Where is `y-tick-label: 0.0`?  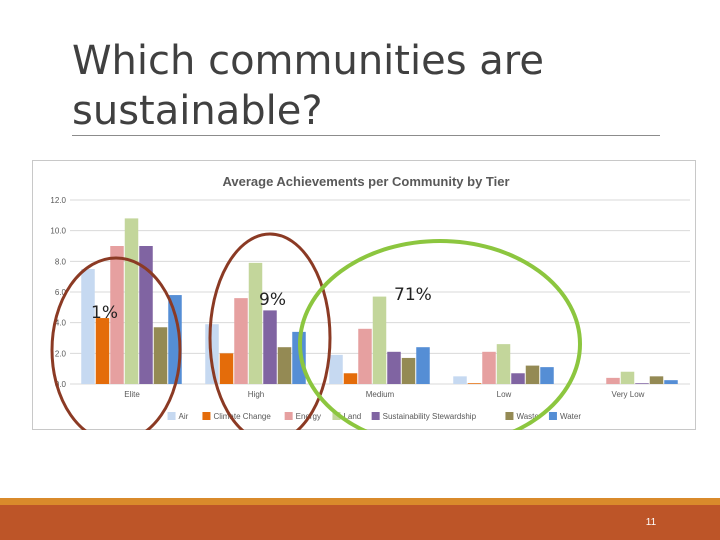 y-tick-label: 0.0 is located at coordinates (61, 384).